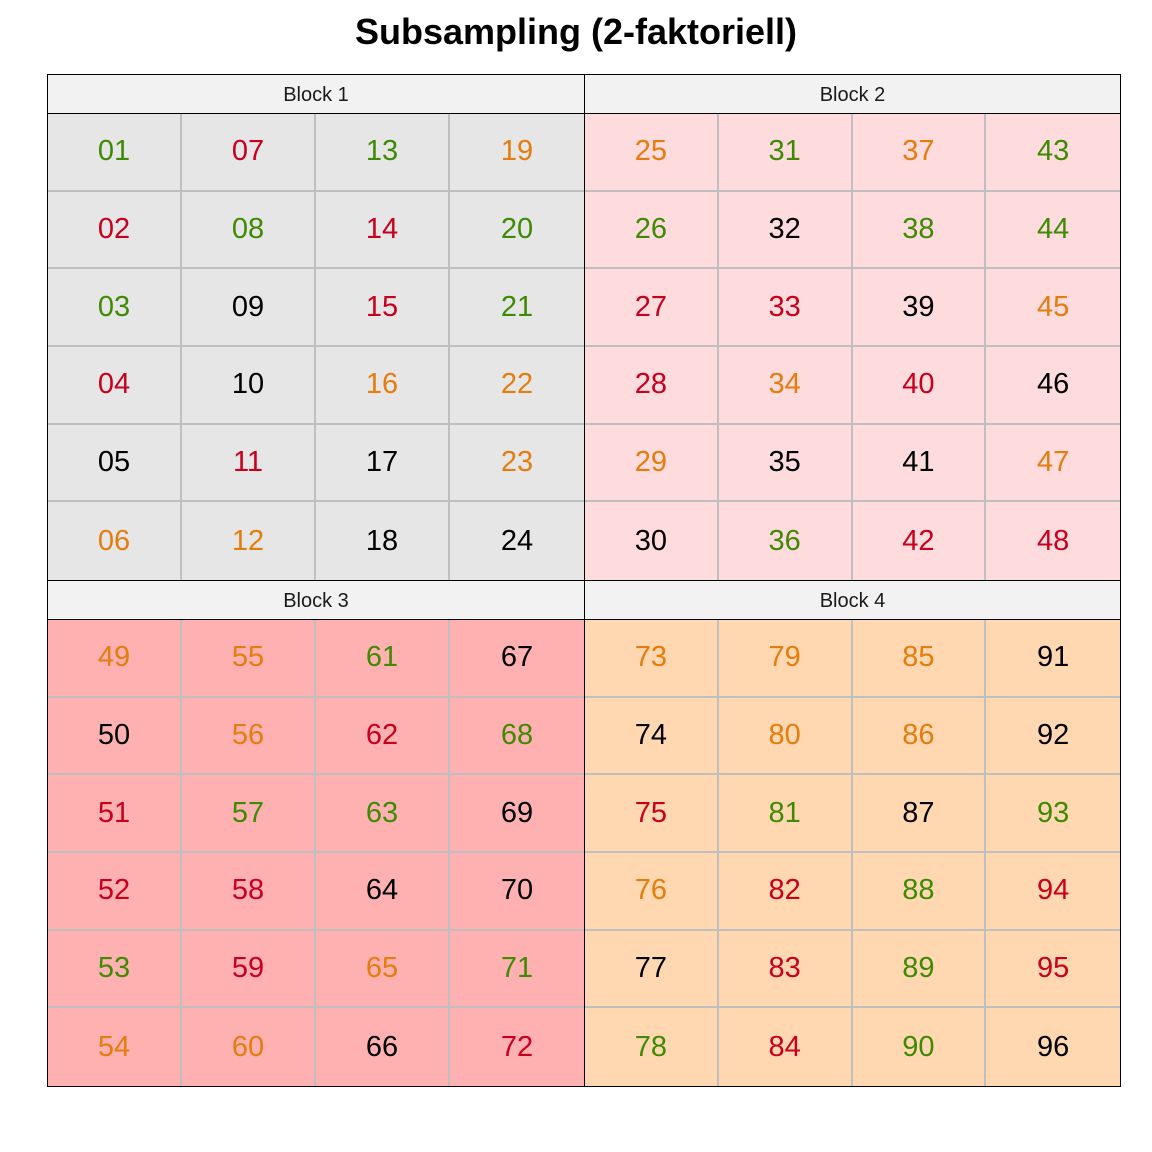 The width and height of the screenshot is (1152, 1152). I want to click on cell-number: 27, so click(652, 308).